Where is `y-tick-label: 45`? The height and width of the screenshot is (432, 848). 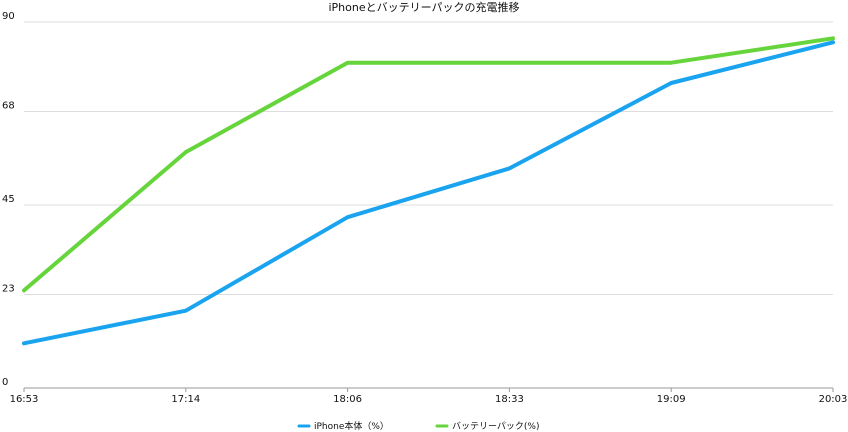
y-tick-label: 45 is located at coordinates (8, 199).